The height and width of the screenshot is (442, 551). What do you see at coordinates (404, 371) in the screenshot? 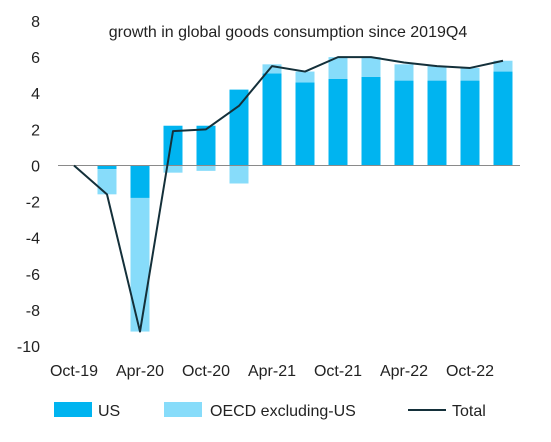
I see `x-tick-label: Apr-22` at bounding box center [404, 371].